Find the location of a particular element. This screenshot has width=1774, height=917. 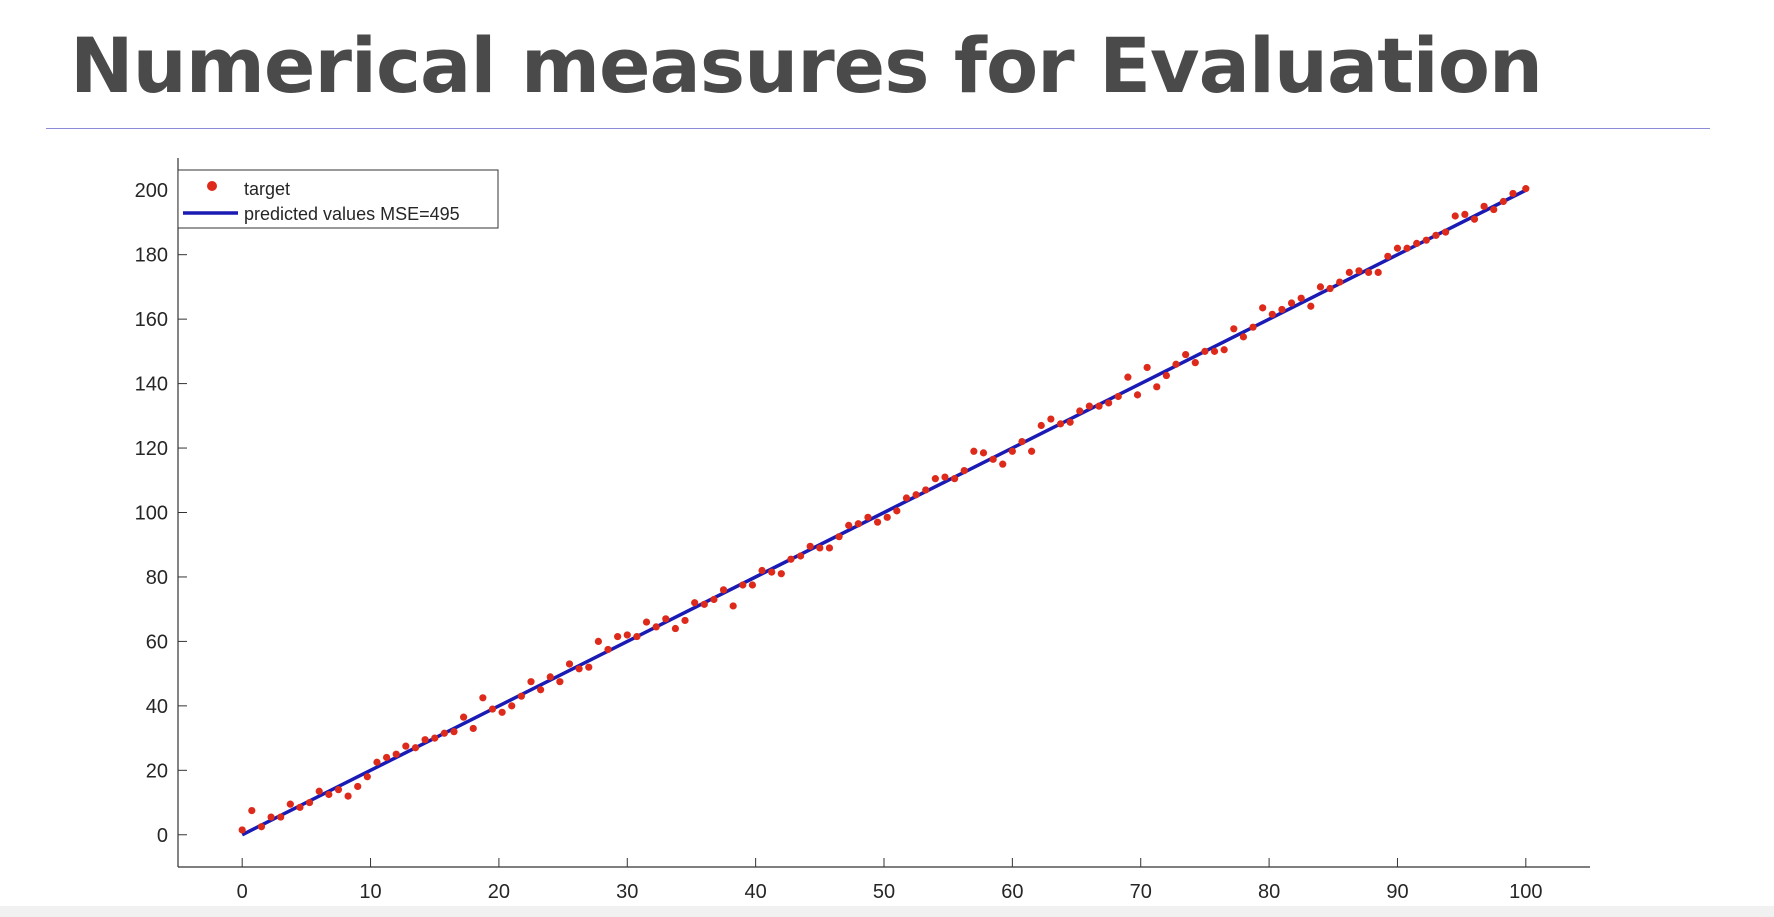

x-tick-label: 50 is located at coordinates (884, 892).